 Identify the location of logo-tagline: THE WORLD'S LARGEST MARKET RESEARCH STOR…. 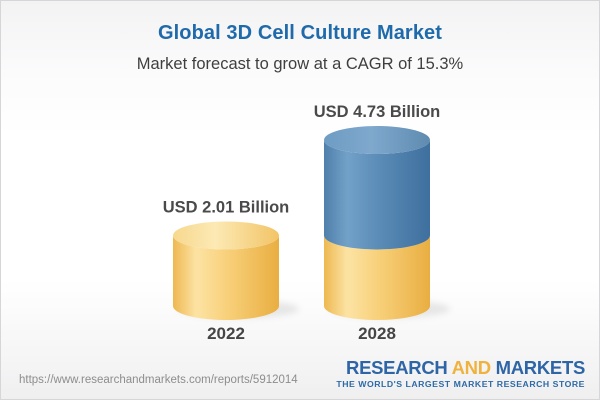
(460, 384).